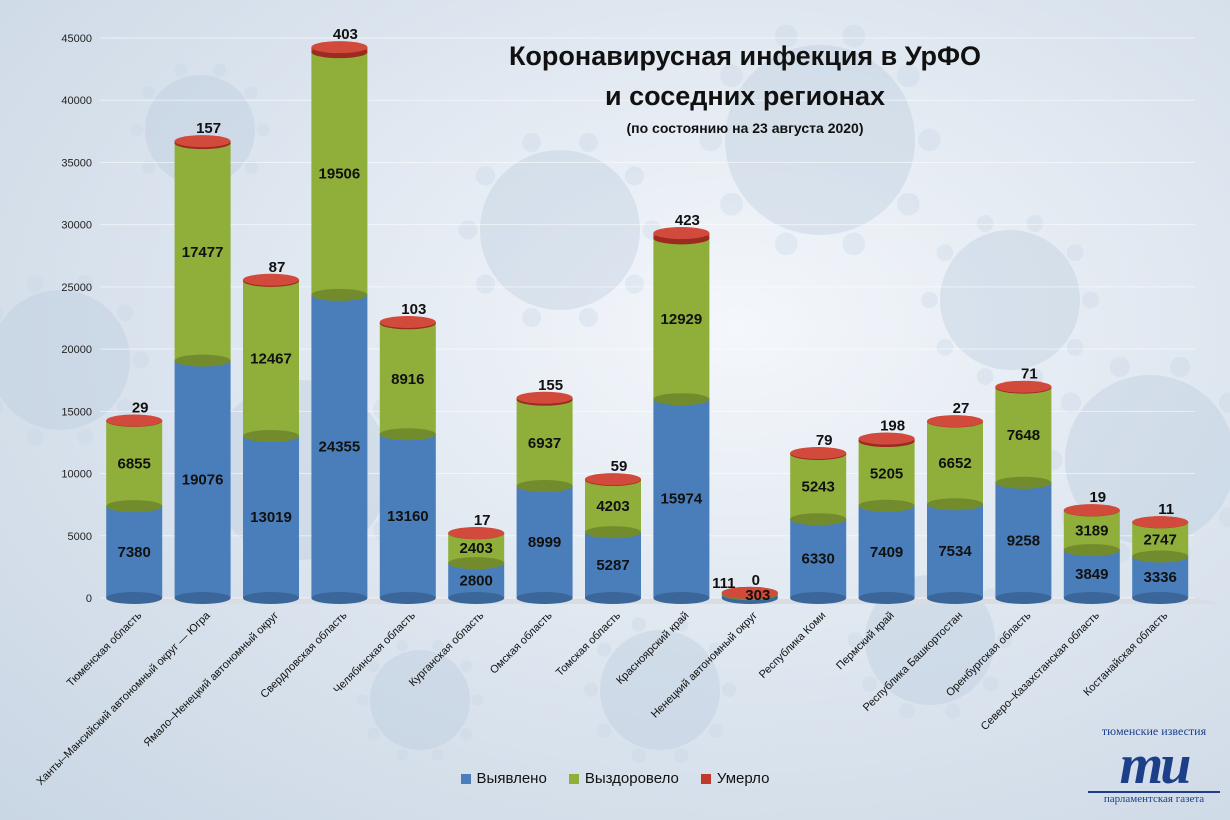  Describe the element at coordinates (550, 385) in the screenshot. I see `value-label-died: 155` at that location.